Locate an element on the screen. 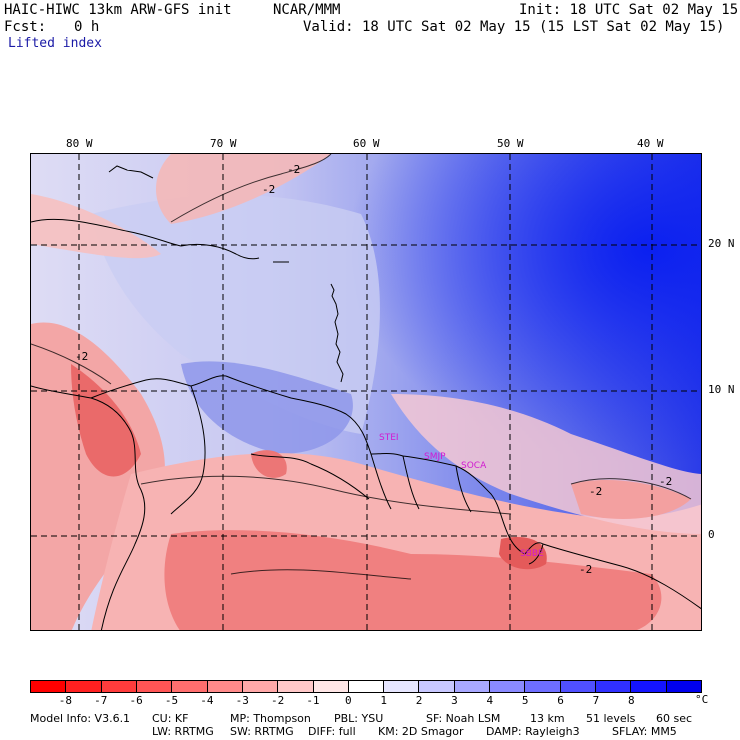 The image size is (740, 740). lon-label-40w: 40 W is located at coordinates (650, 143).